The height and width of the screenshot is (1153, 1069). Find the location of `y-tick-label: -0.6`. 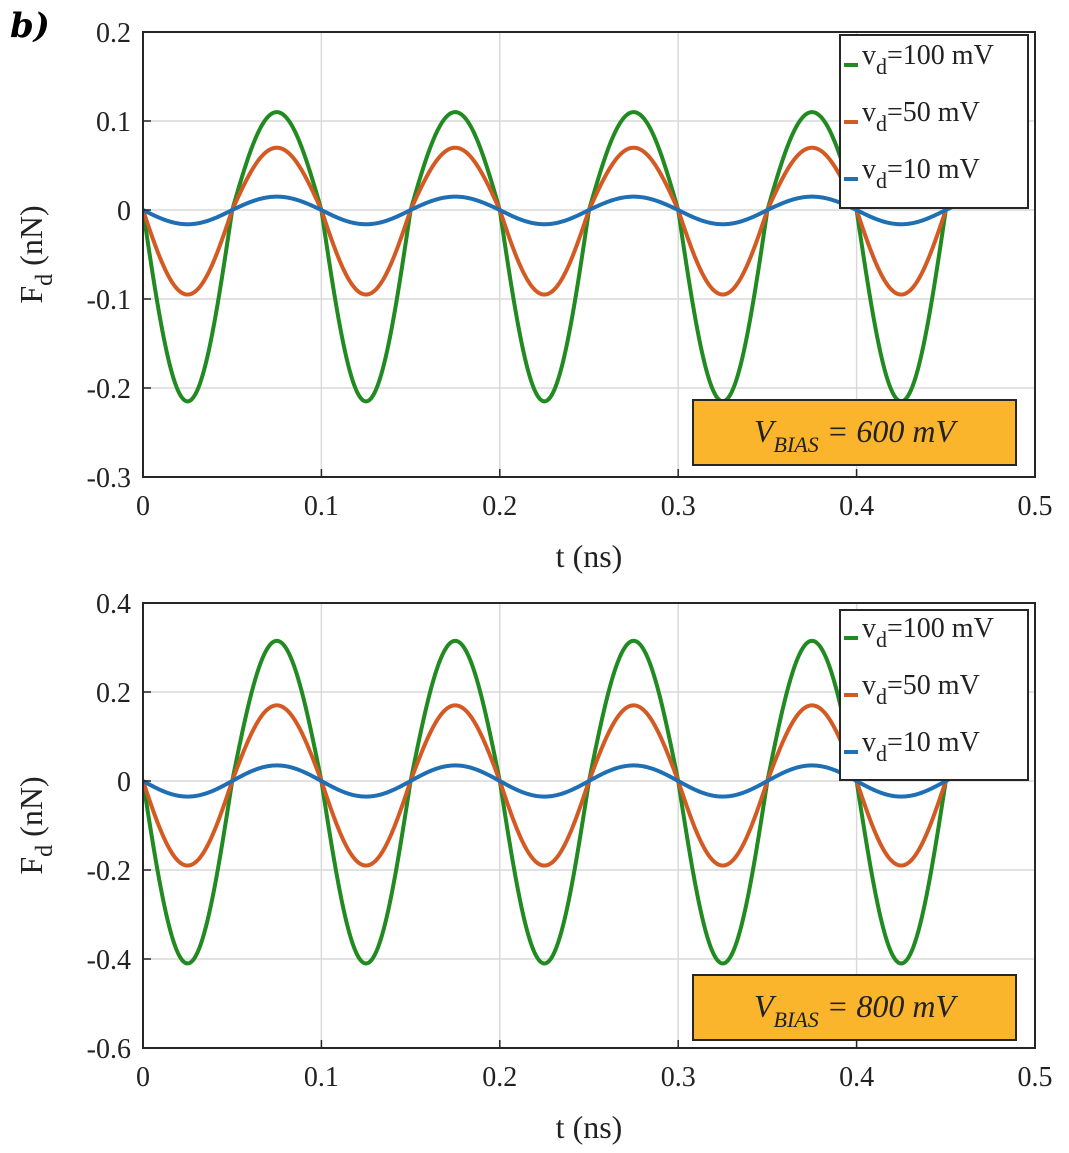

y-tick-label: -0.6 is located at coordinates (109, 1049).